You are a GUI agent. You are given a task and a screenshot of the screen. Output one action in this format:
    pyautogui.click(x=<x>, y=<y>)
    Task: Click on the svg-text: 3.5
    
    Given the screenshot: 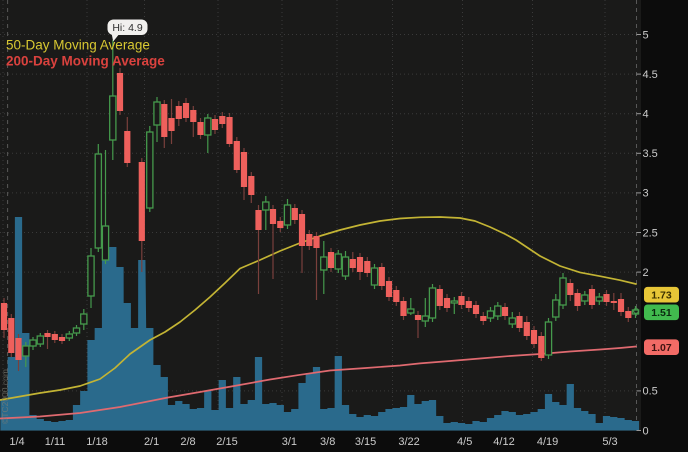 What is the action you would take?
    pyautogui.click(x=650, y=154)
    